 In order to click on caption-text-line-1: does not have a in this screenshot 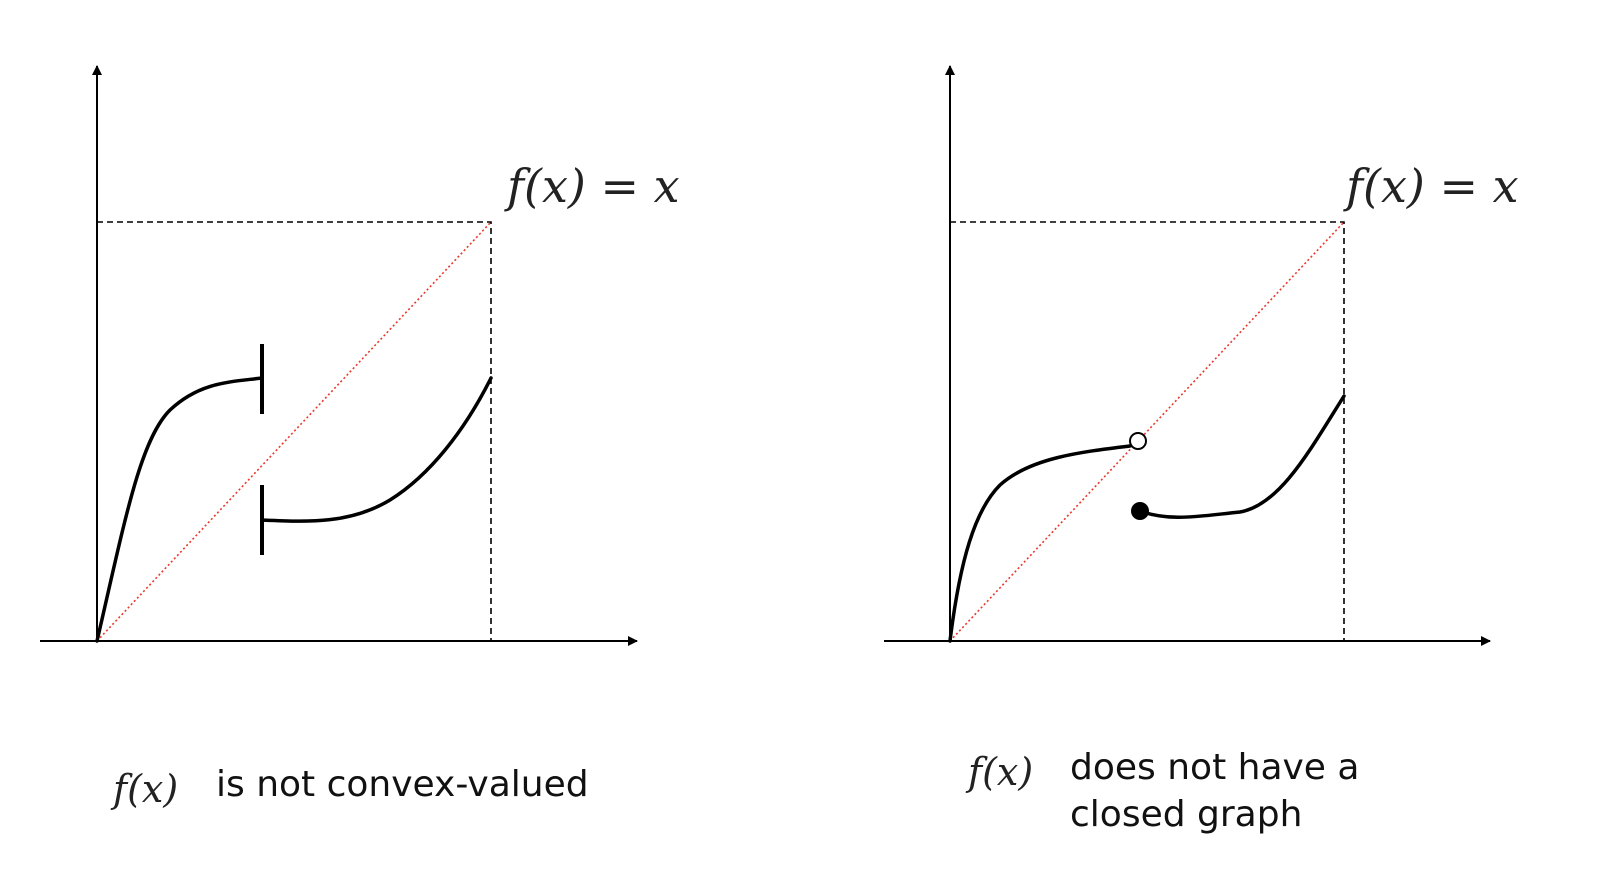, I will do `click(1214, 767)`.